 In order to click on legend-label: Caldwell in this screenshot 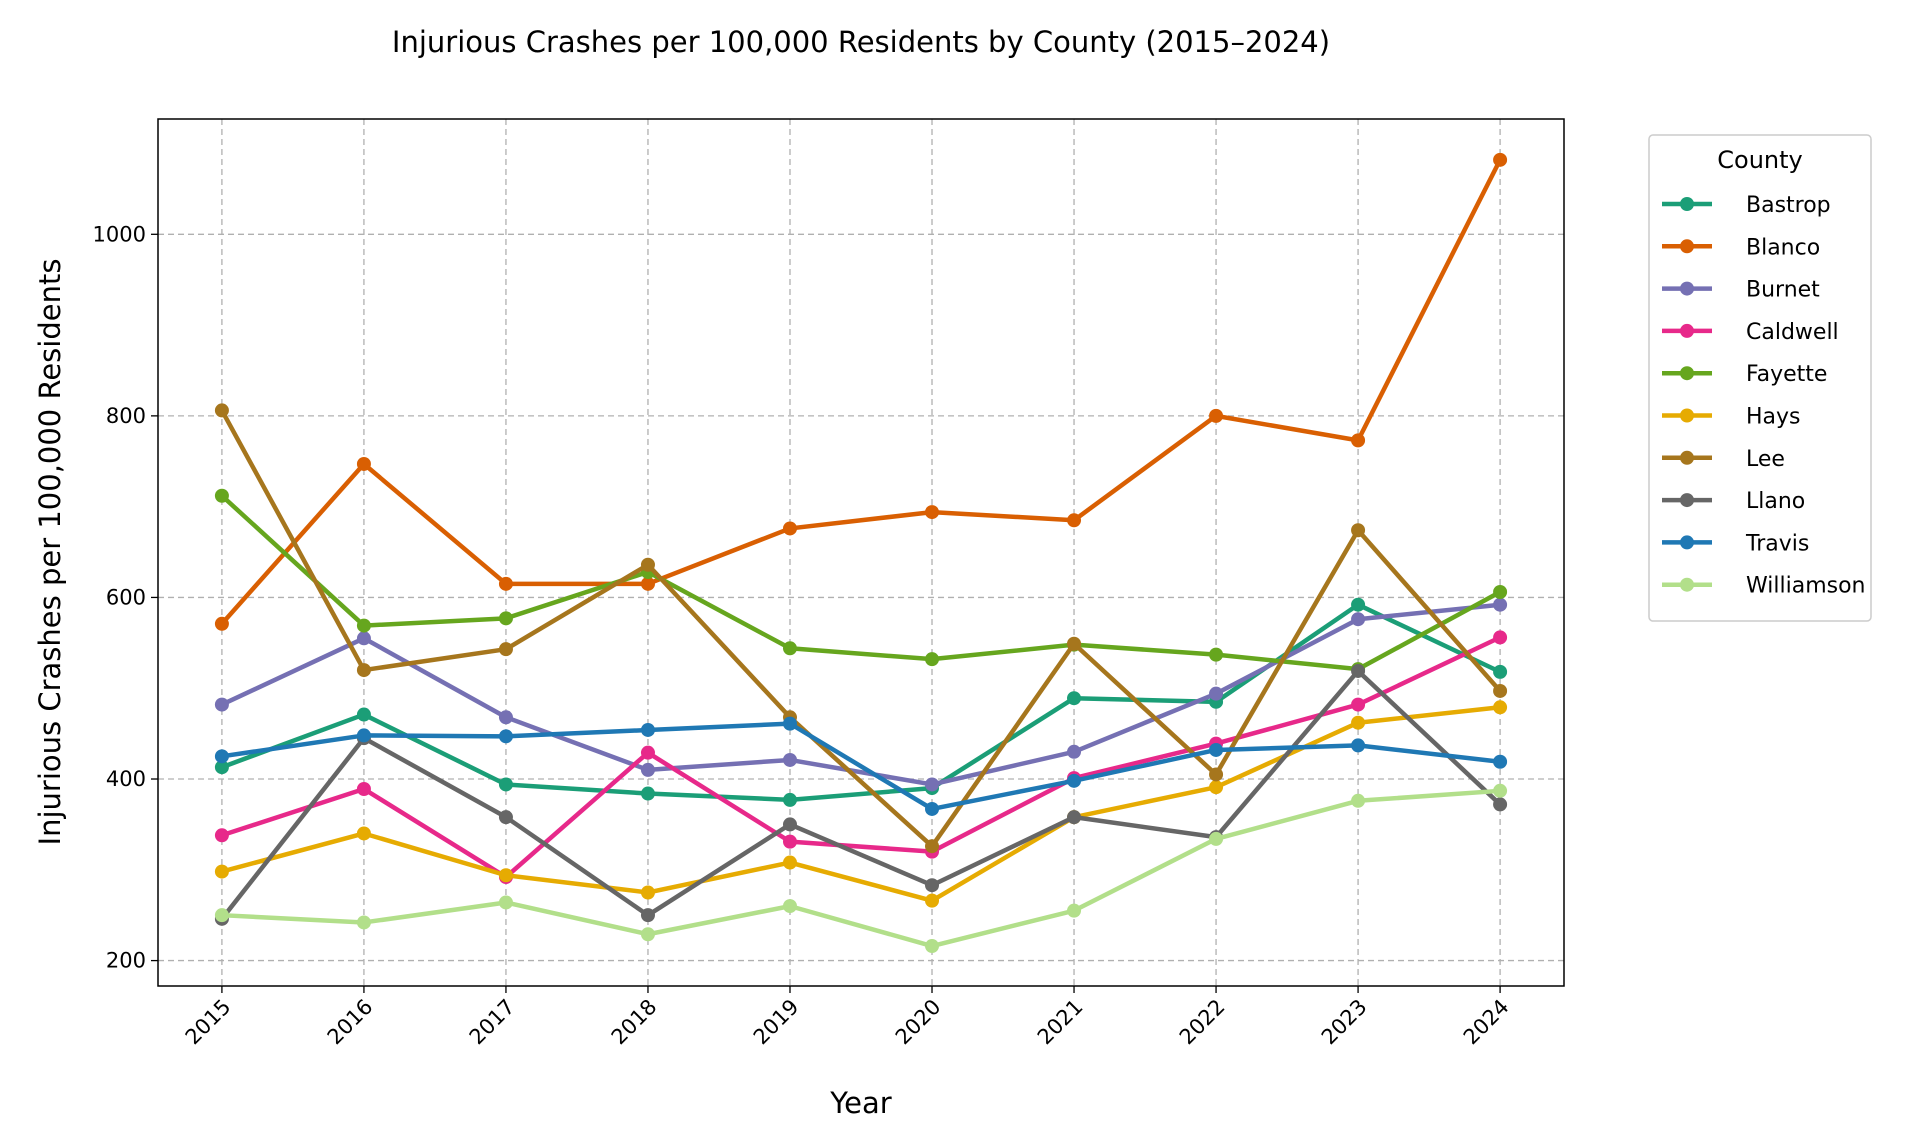, I will do `click(1792, 332)`.